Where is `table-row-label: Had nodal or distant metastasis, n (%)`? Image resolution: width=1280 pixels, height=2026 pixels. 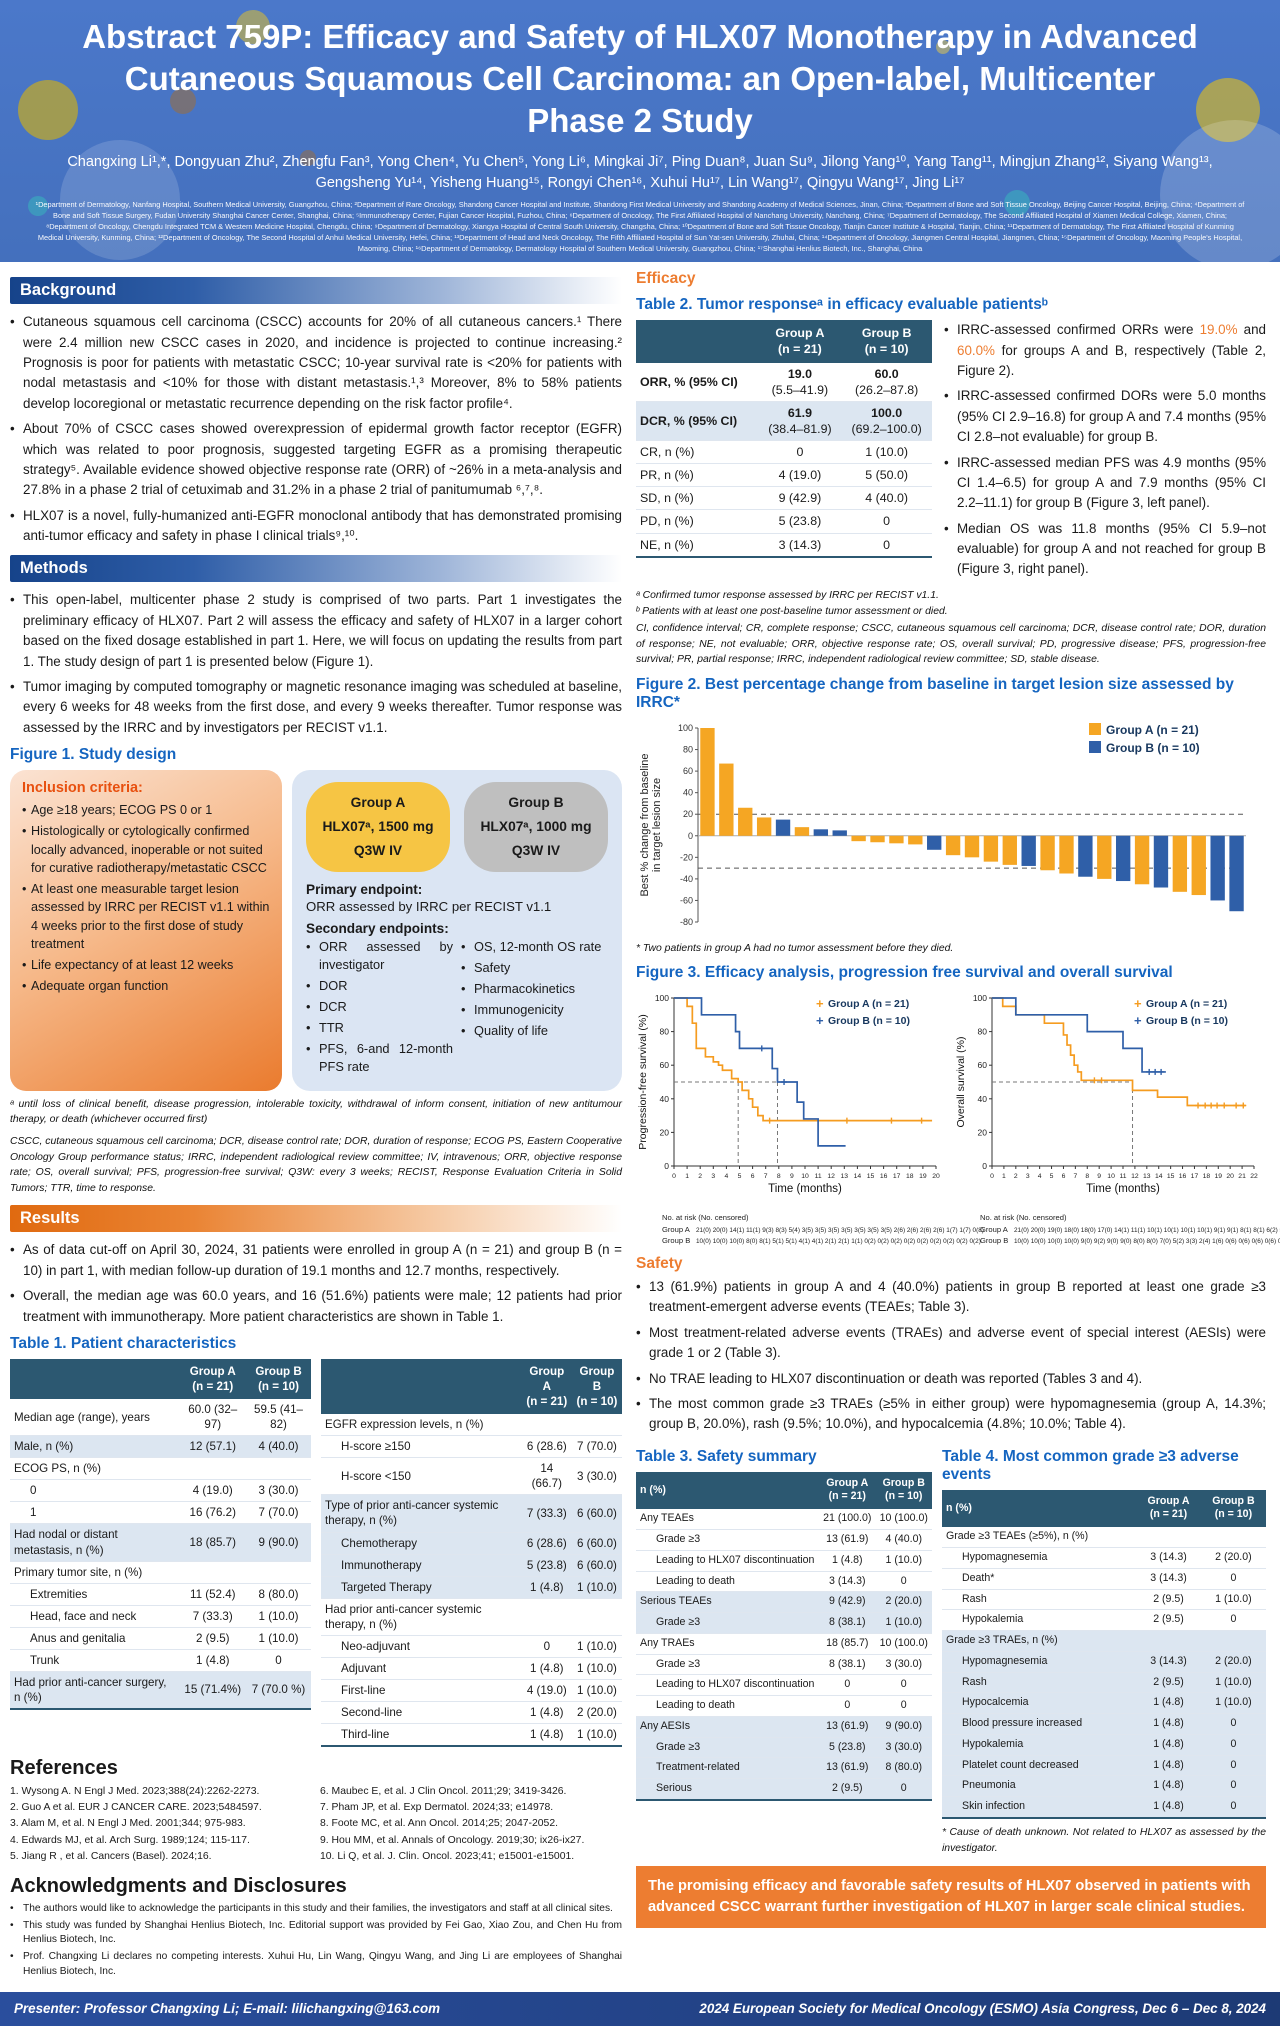 table-row-label: Had nodal or distant metastasis, n (%) is located at coordinates (95, 1542).